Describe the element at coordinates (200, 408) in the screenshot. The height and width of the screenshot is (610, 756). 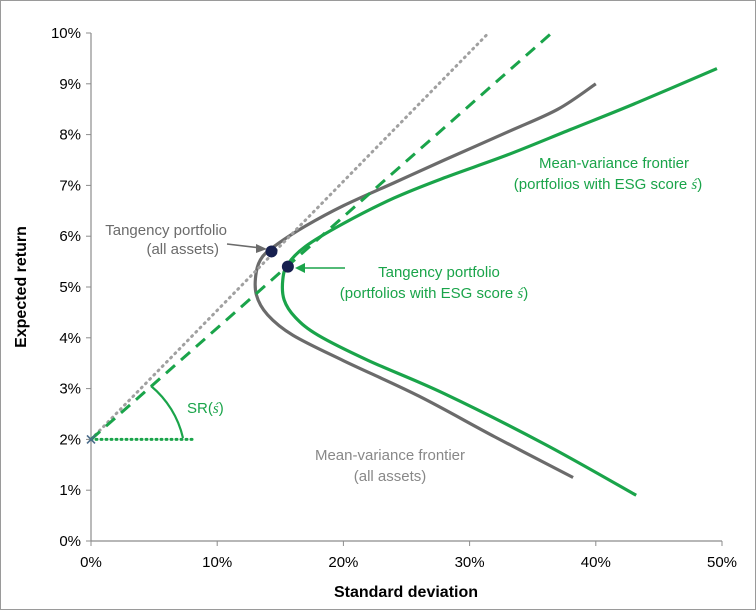
I see `sharpe-ratio-label-text: SR(` at that location.